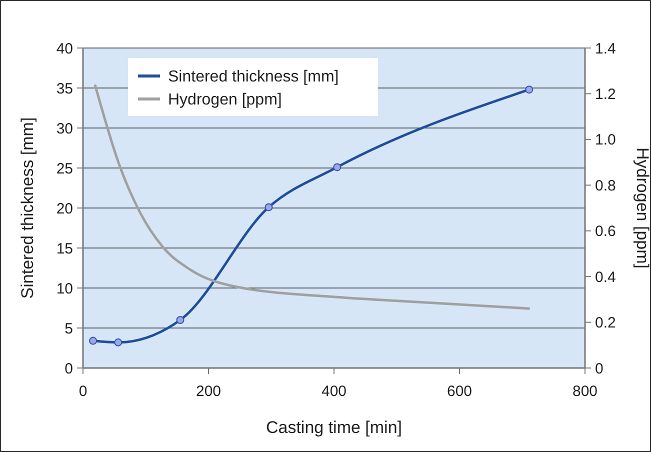 The width and height of the screenshot is (651, 452). I want to click on y2-axis-title: Hydrogen [ppm], so click(642, 208).